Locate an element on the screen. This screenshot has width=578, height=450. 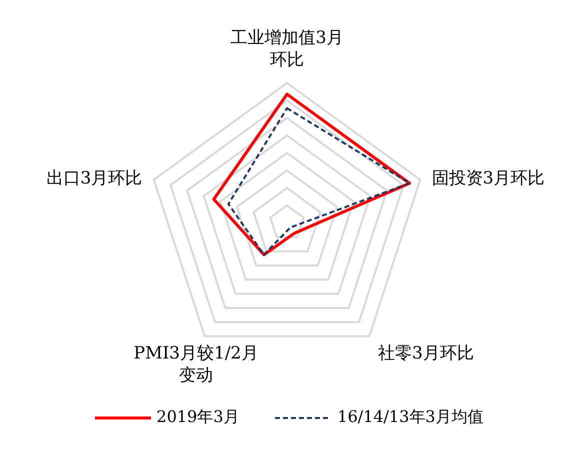
spoke-label: 出口3月环比 is located at coordinates (94, 178).